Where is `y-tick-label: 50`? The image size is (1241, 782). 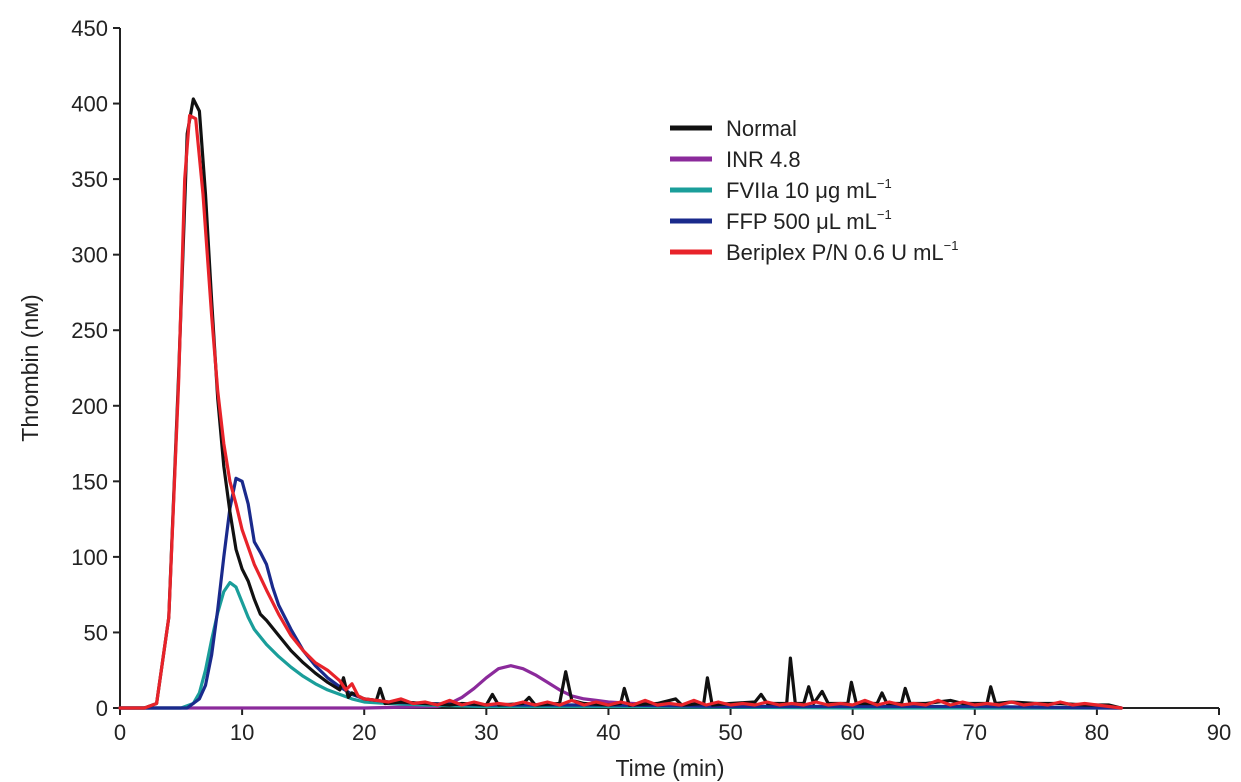
y-tick-label: 50 is located at coordinates (96, 632).